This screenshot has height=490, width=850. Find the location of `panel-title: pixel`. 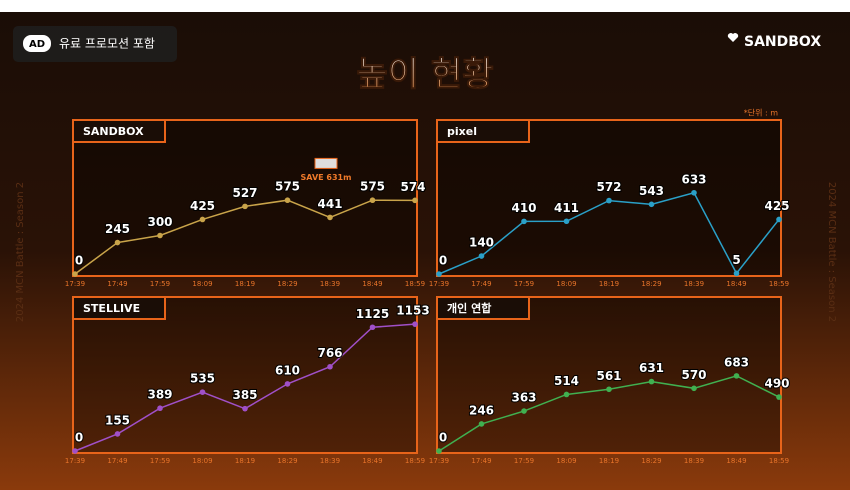

panel-title: pixel is located at coordinates (462, 131).